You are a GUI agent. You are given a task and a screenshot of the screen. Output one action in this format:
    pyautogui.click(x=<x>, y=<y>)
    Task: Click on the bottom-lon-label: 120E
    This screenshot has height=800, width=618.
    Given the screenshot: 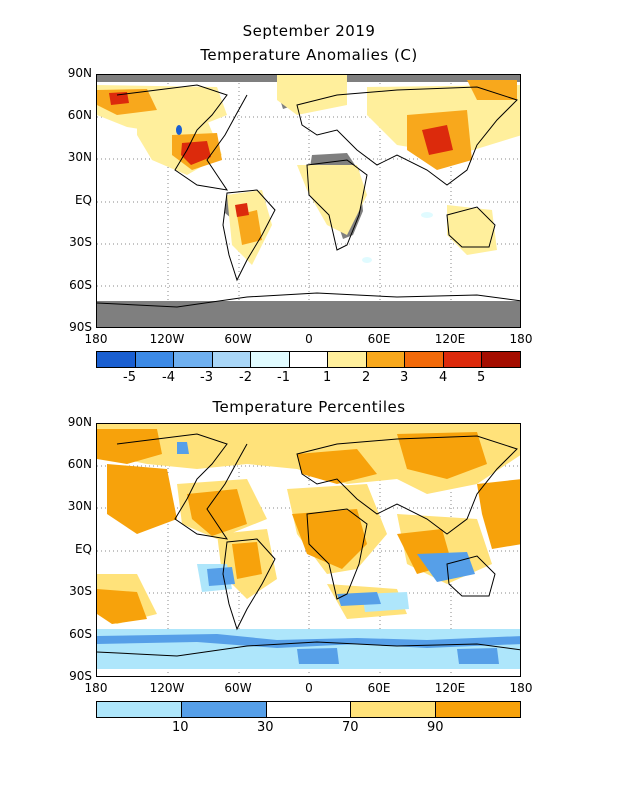 What is the action you would take?
    pyautogui.click(x=450, y=688)
    